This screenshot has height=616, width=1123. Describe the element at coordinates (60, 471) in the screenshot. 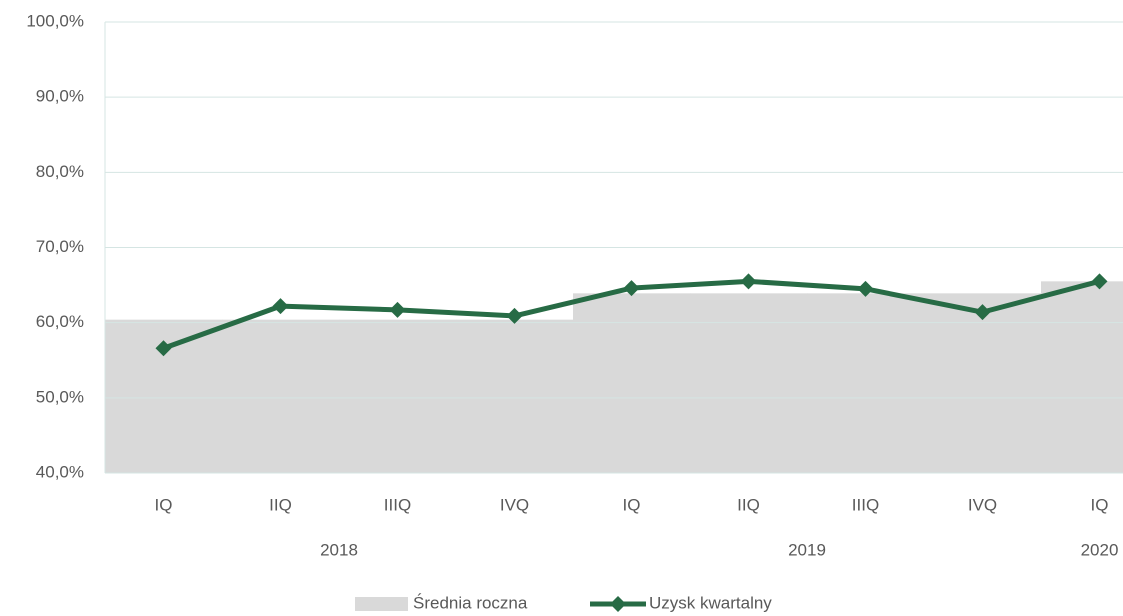

I see `y-tick-label: 40,0%` at that location.